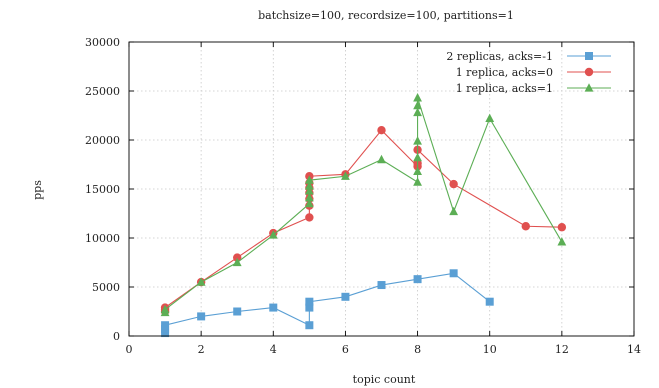 The width and height of the screenshot is (659, 388). What do you see at coordinates (116, 336) in the screenshot?
I see `y-tick-label: 0` at bounding box center [116, 336].